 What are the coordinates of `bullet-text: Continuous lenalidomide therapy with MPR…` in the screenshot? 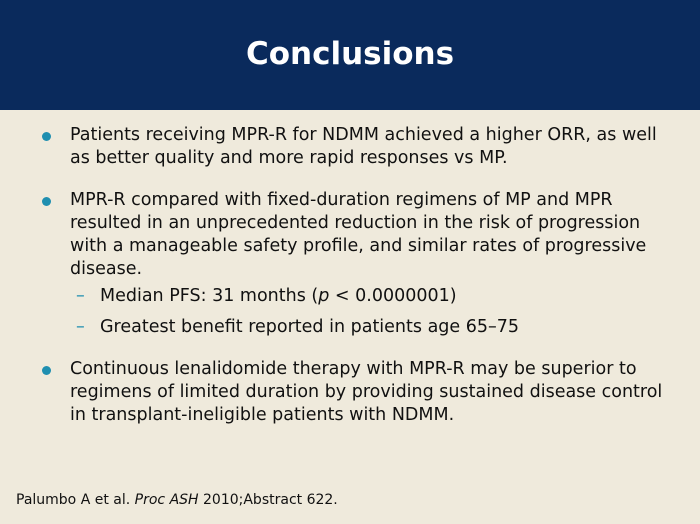 It's located at (366, 392).